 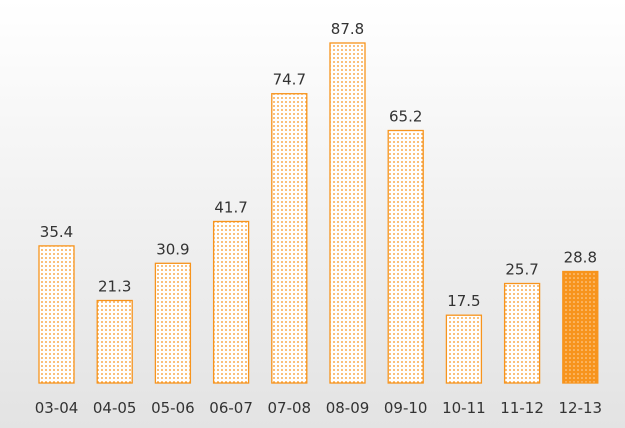 I want to click on x-tick-07-08: 07-08, so click(x=290, y=408).